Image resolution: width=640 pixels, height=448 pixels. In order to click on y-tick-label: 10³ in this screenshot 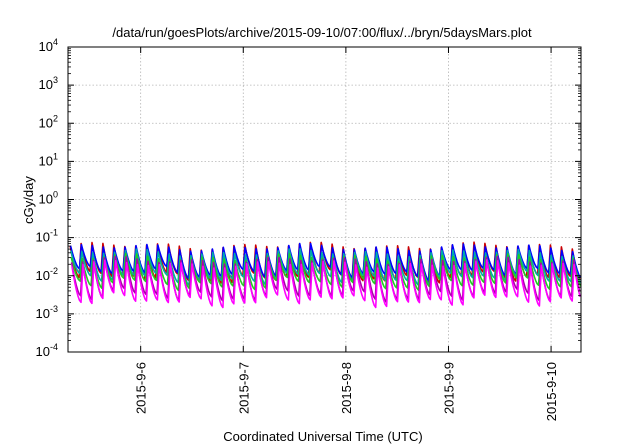, I will do `click(48, 83)`.